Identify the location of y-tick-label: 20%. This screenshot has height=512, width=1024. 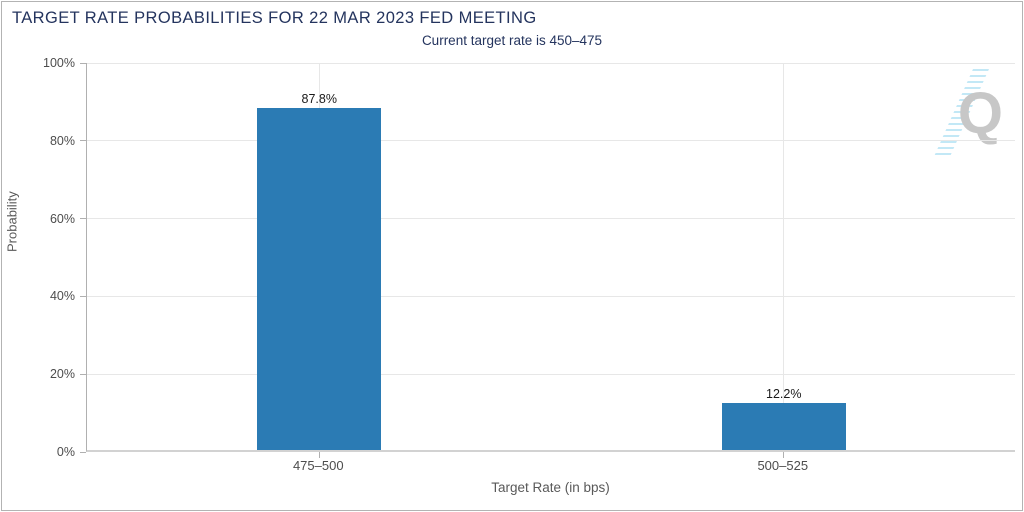
(62, 374).